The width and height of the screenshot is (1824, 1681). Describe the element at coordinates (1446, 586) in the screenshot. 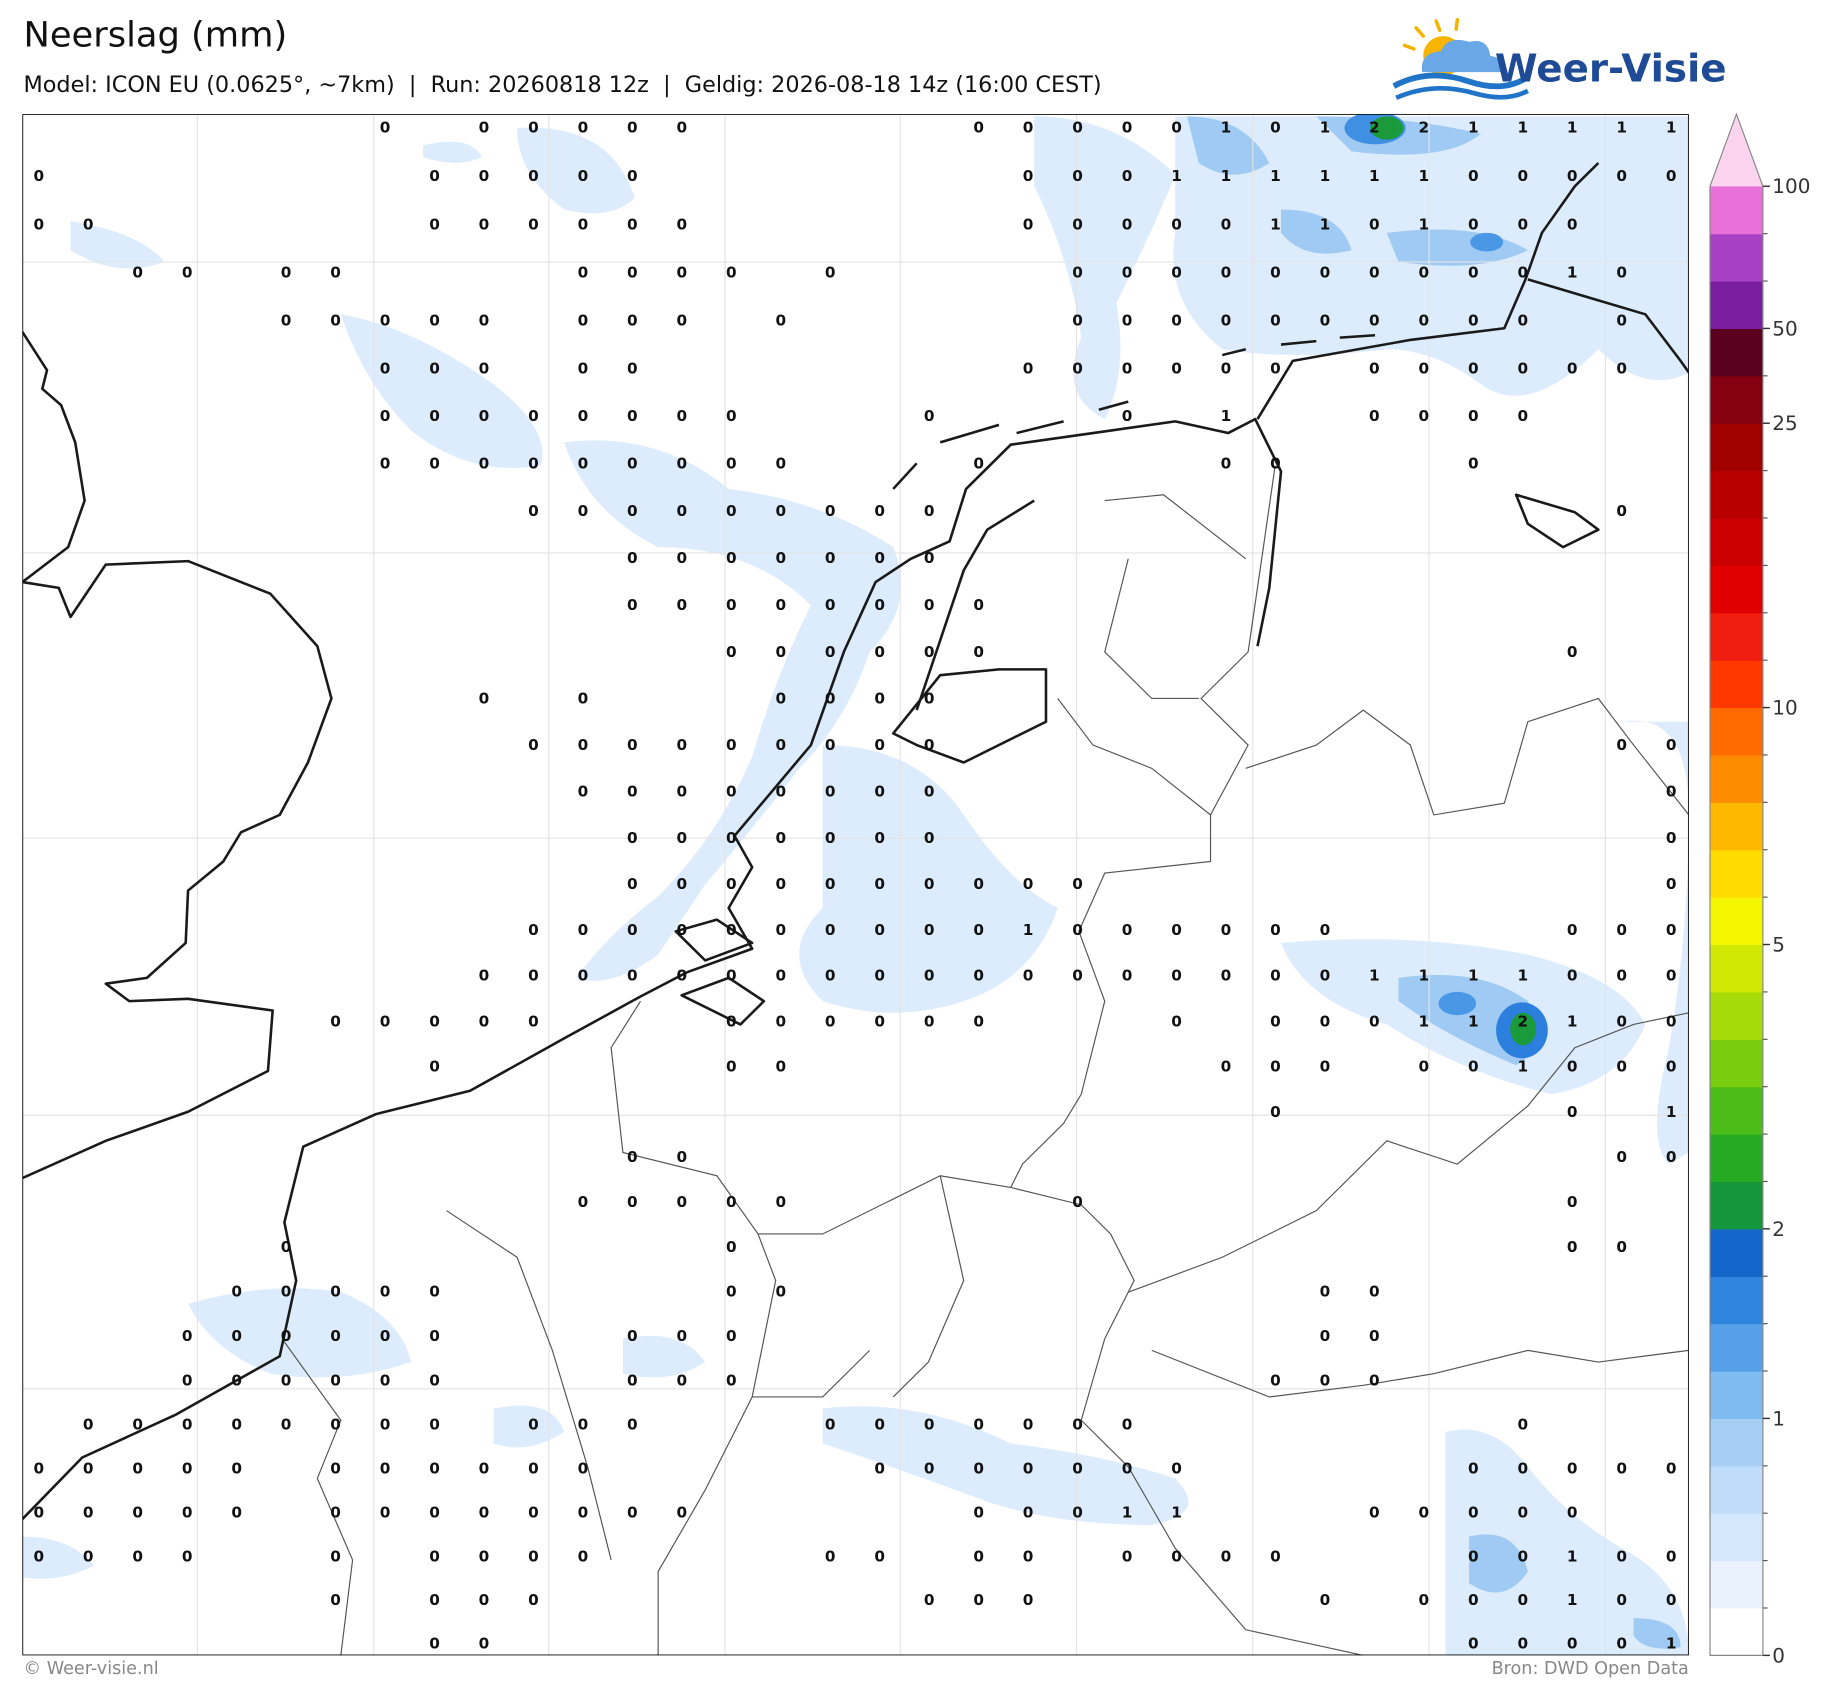

I see `precip-heavy` at that location.